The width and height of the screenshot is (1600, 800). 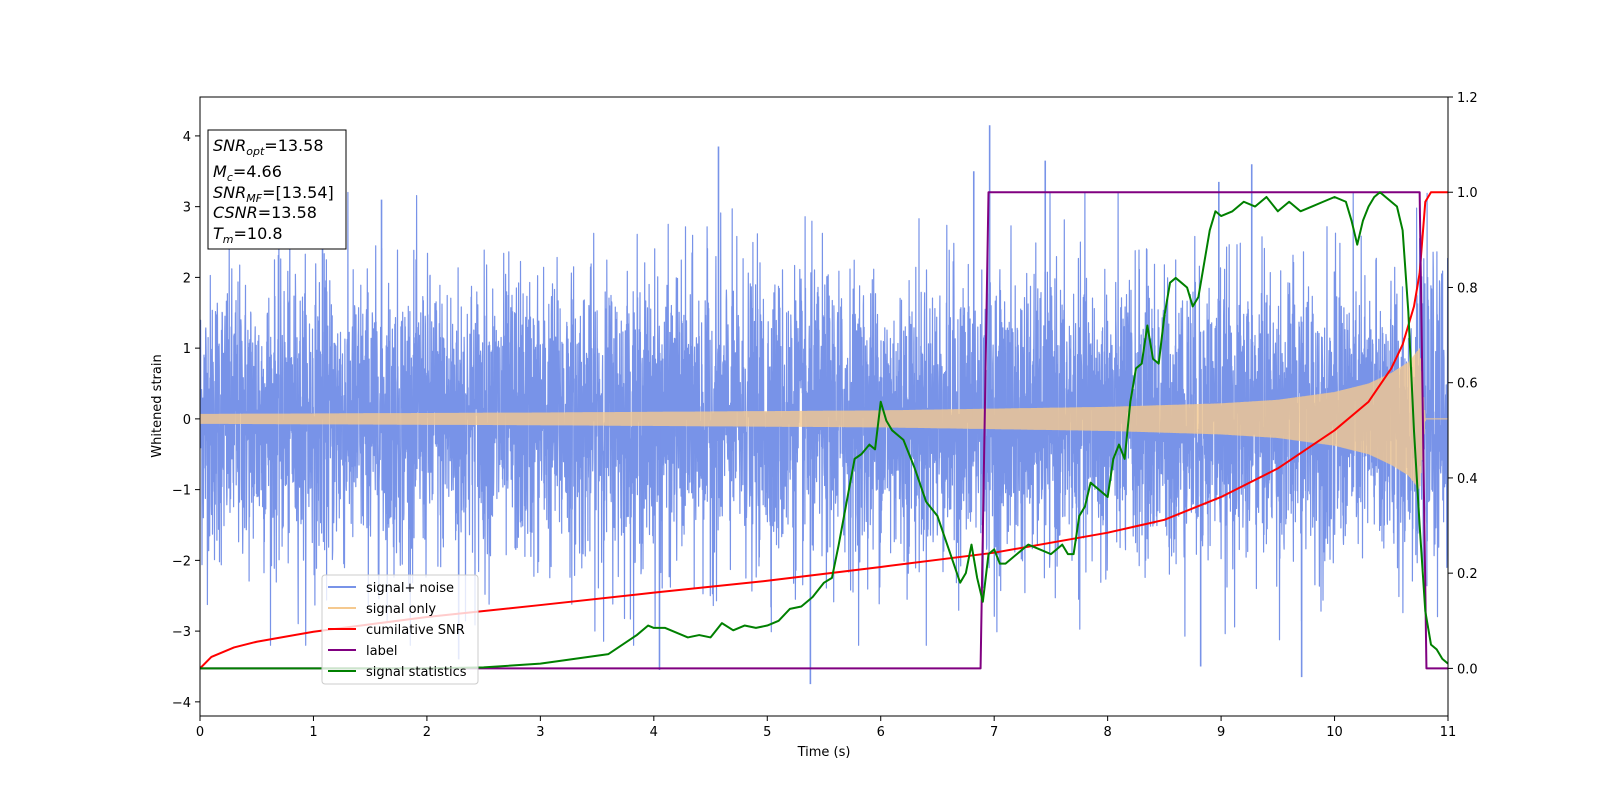 I want to click on x-tick-label: 1, so click(x=313, y=732).